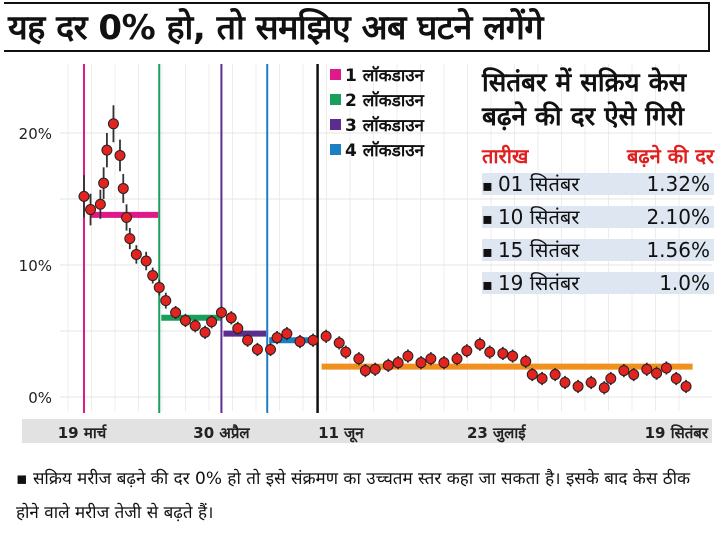 Image resolution: width=720 pixels, height=540 pixels. What do you see at coordinates (598, 283) in the screenshot?
I see `table-row: 19 सितंबर 1.0%` at bounding box center [598, 283].